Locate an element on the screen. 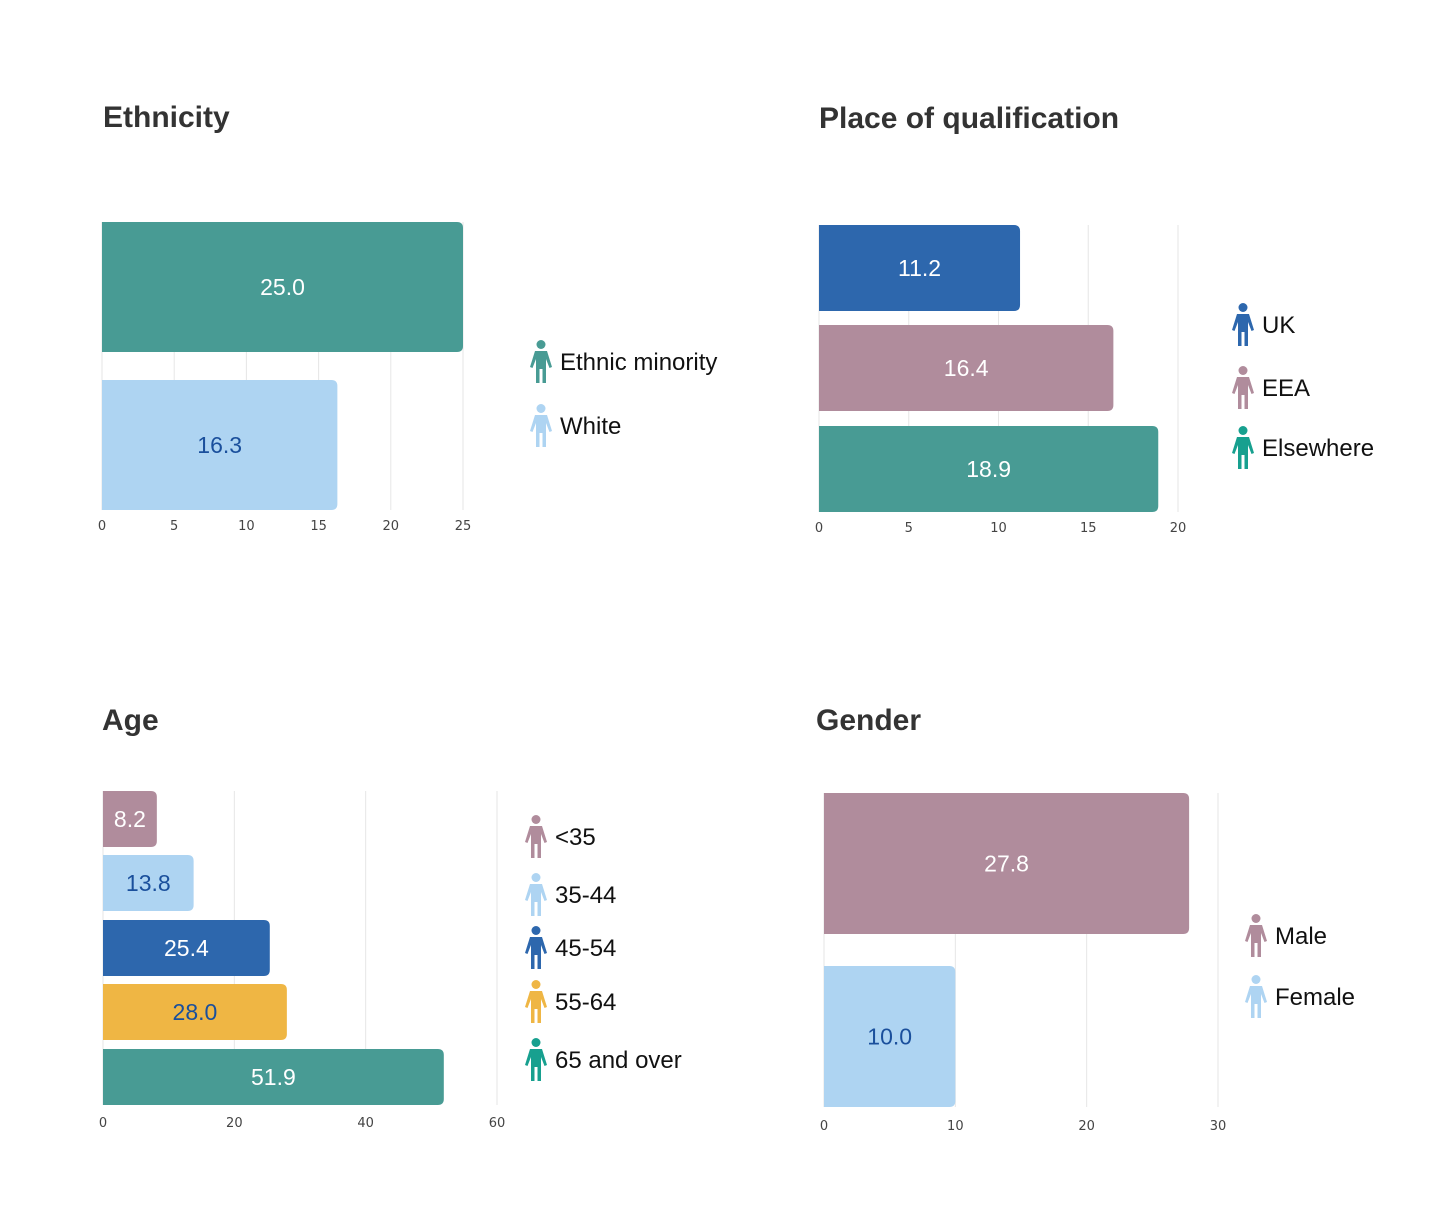  bar-value-label: 18.9 is located at coordinates (988, 469).